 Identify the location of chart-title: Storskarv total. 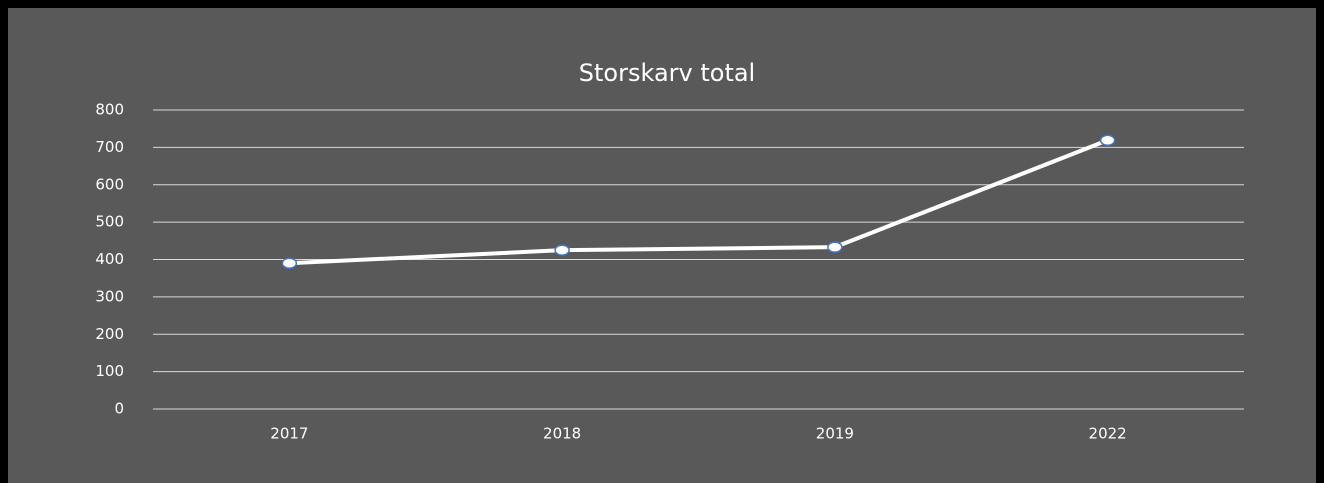
(667, 73).